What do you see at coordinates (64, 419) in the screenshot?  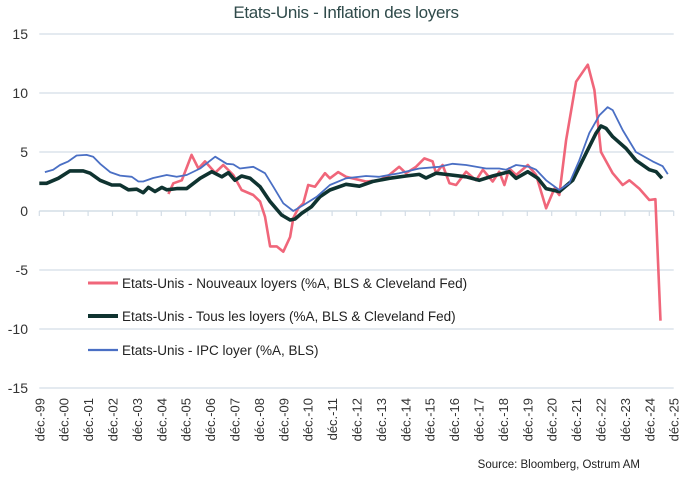 I see `x-tick-label: déc.-00` at bounding box center [64, 419].